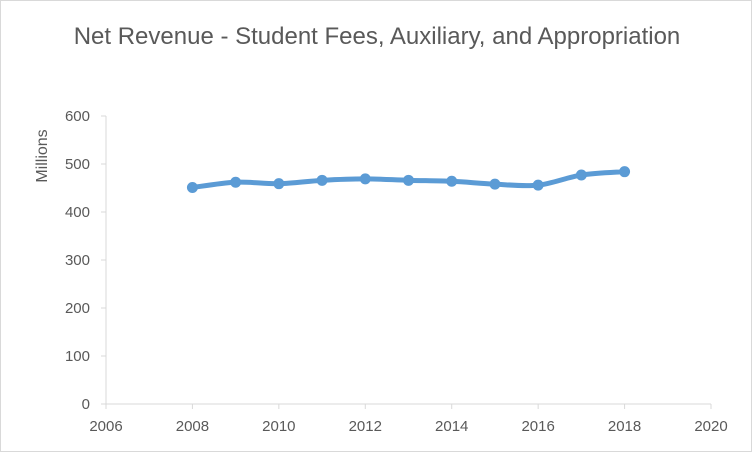  I want to click on x-tick-label: 2020, so click(710, 426).